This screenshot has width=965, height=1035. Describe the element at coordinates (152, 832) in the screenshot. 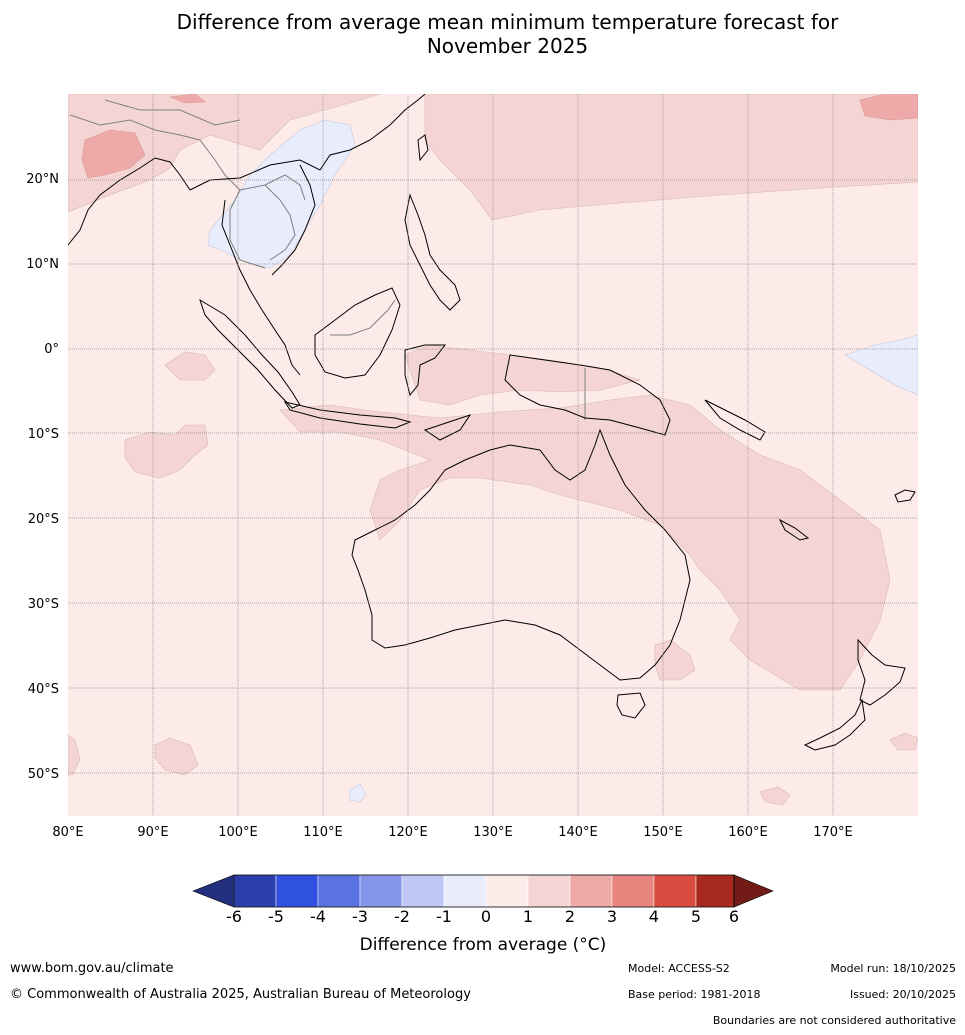

I see `lon-label-90e: 90°E` at that location.